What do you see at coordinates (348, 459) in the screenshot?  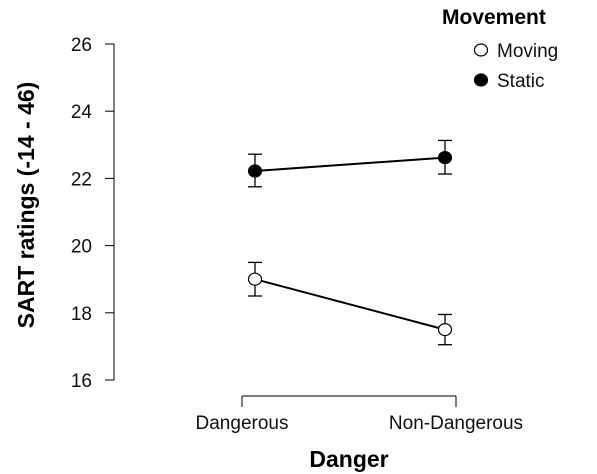 I see `x-axis-title: Danger` at bounding box center [348, 459].